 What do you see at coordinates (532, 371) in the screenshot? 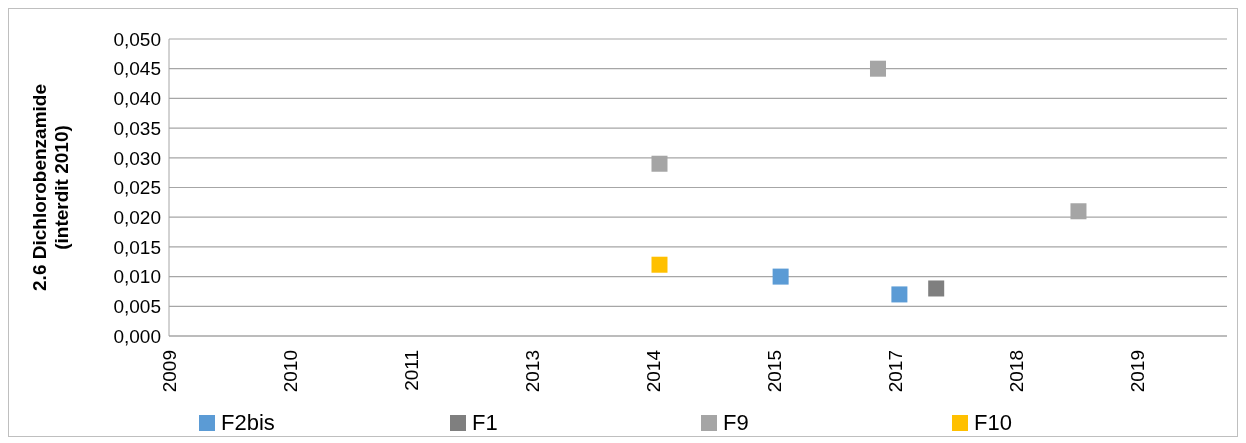
I see `x-tick-label: 2013` at bounding box center [532, 371].